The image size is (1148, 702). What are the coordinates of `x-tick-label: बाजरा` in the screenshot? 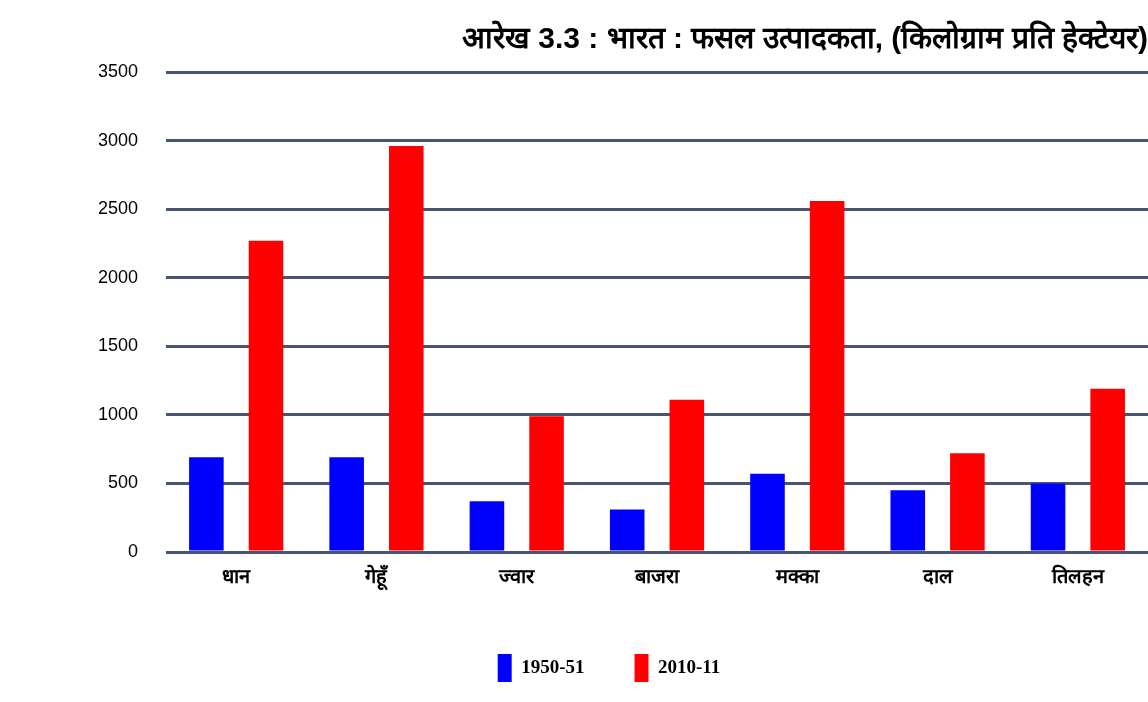 It's located at (657, 576).